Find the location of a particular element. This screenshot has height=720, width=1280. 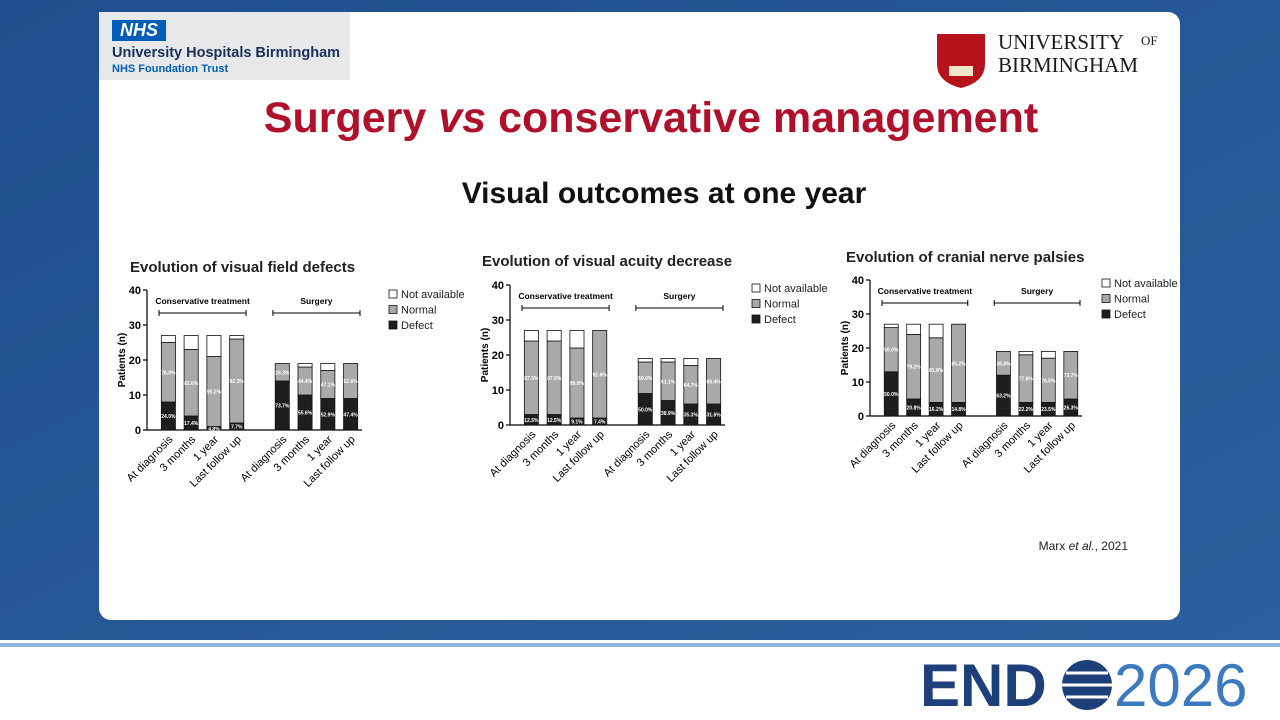

citation-etal: et al. is located at coordinates (1082, 546).